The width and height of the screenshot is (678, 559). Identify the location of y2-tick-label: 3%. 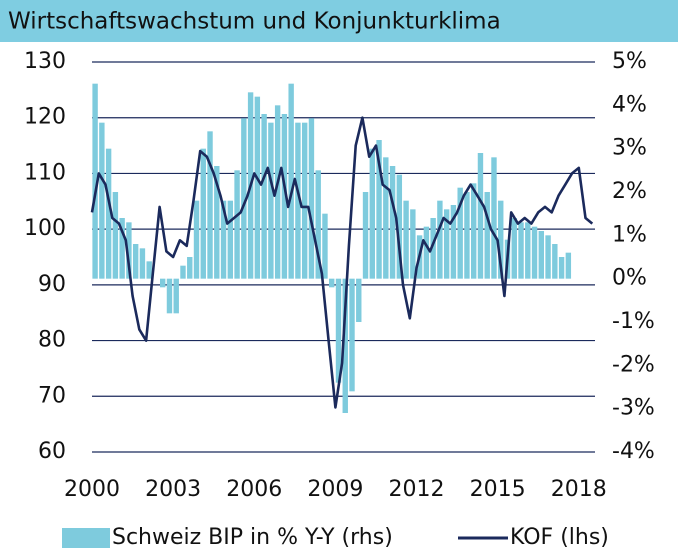
(629, 148).